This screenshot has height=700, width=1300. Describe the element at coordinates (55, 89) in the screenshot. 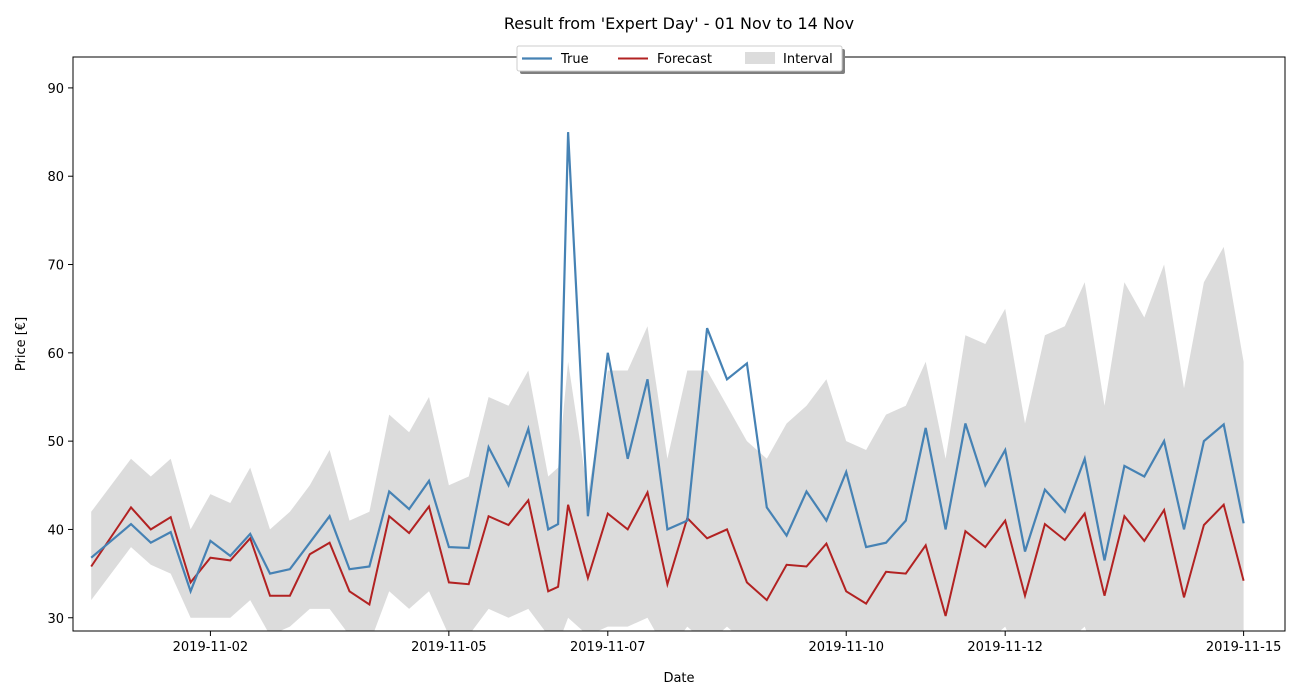

I see `y-tick-label: 90` at that location.